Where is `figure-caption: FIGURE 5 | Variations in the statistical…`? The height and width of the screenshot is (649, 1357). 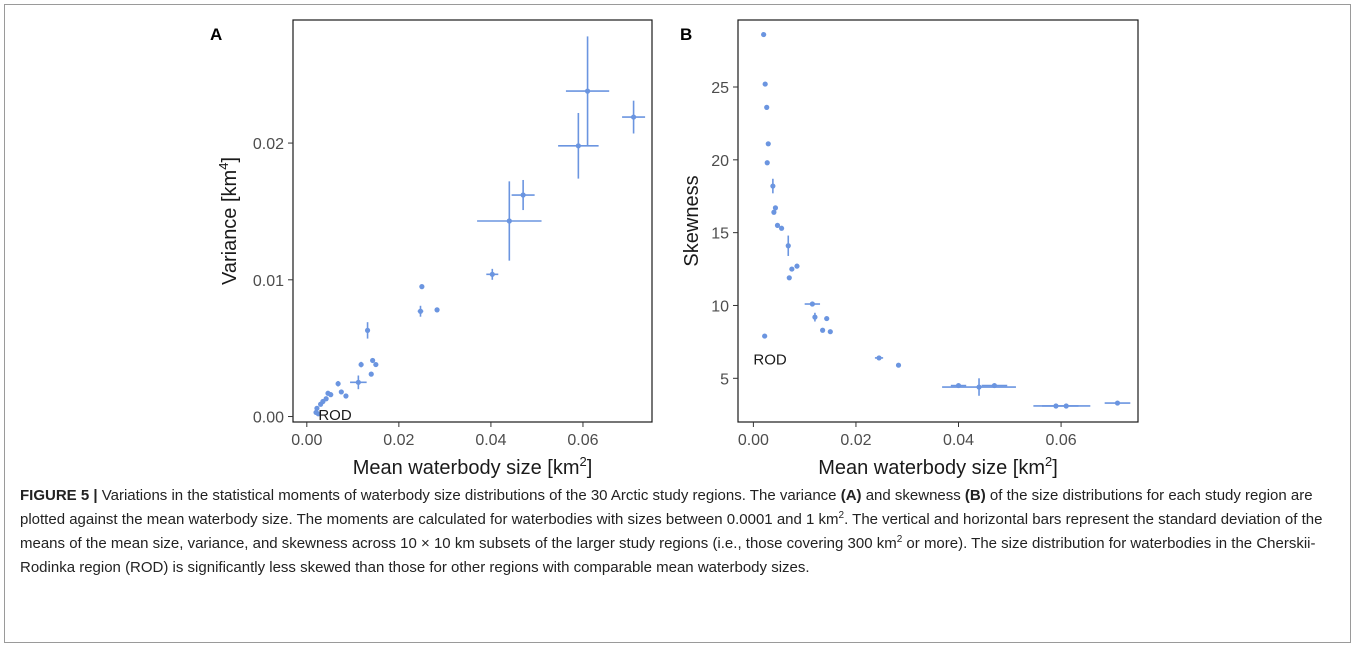
figure-caption: FIGURE 5 | Variations in the statistical… is located at coordinates (680, 532).